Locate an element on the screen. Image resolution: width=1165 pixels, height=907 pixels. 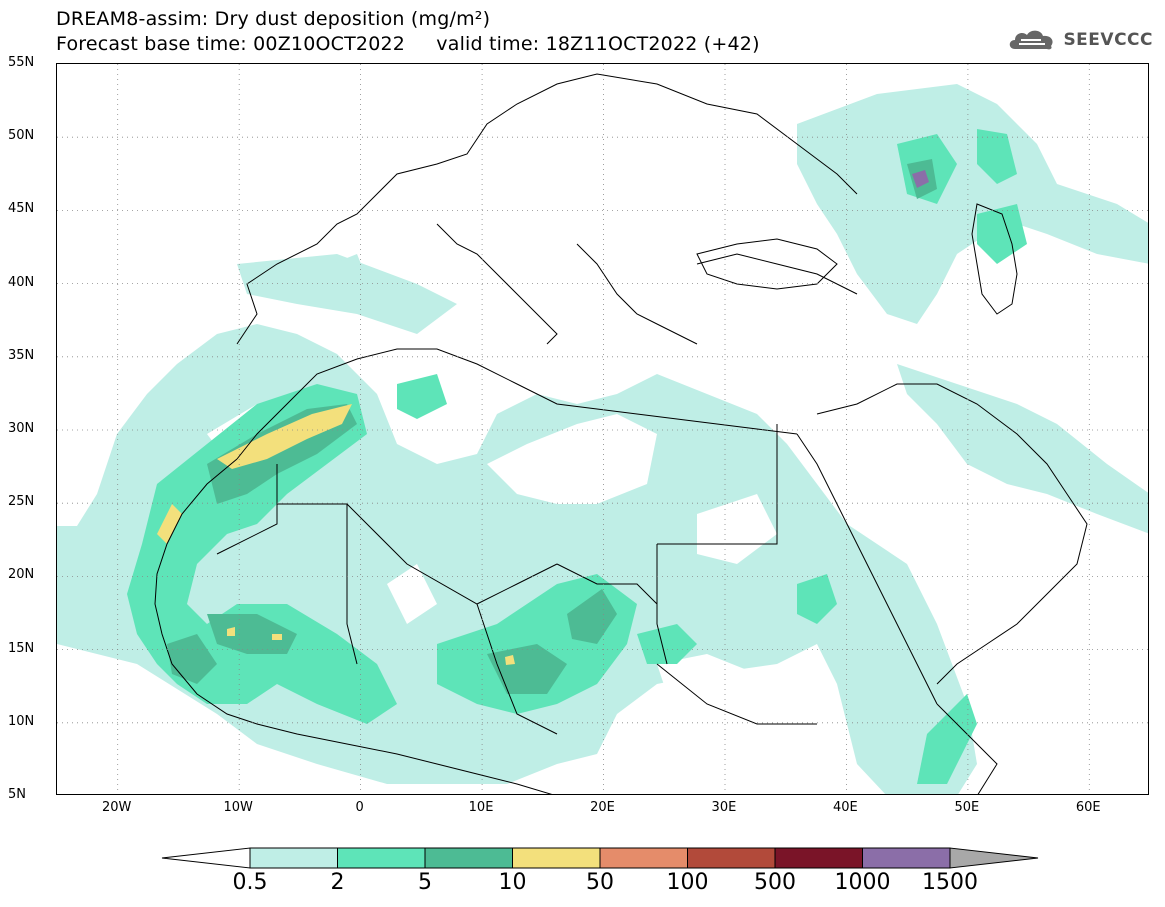
colorbar-level-label: 2 is located at coordinates (337, 882).